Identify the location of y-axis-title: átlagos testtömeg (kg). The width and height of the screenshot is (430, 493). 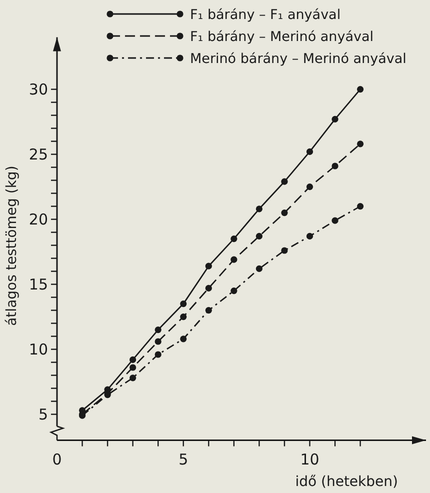
(12, 246).